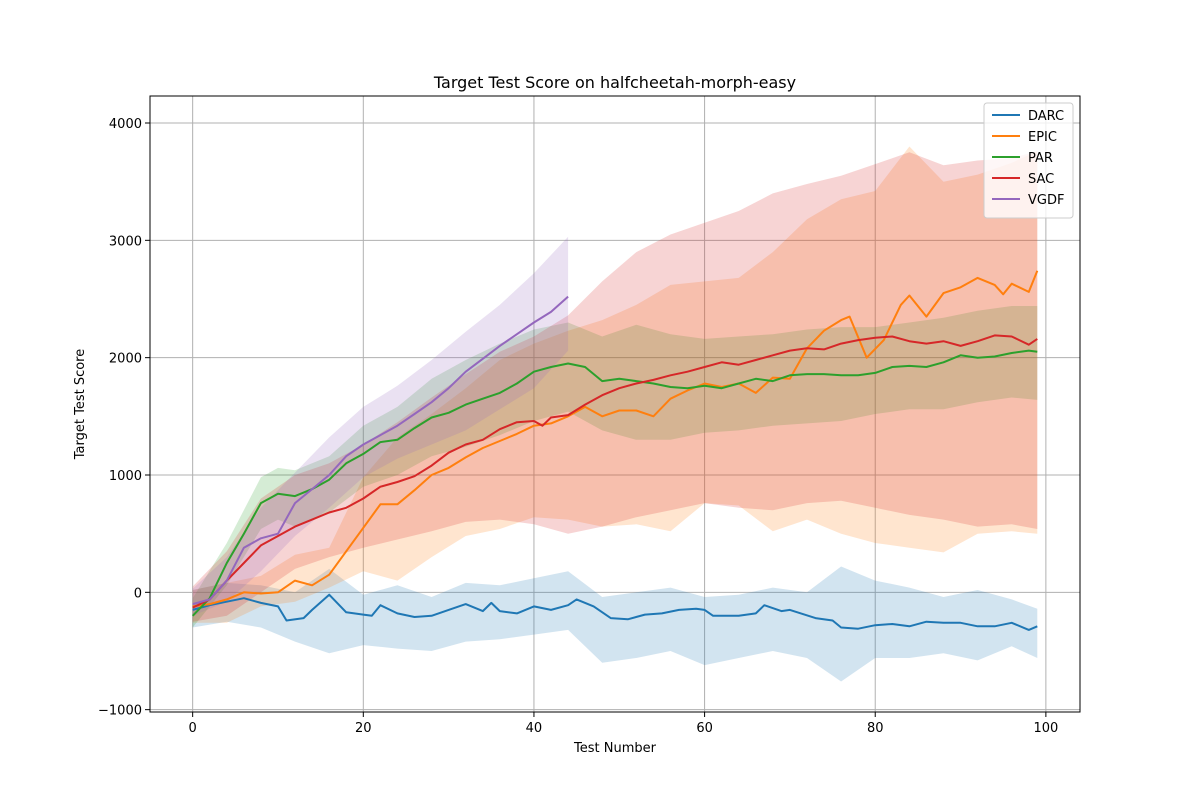 Image resolution: width=1200 pixels, height=800 pixels. I want to click on x-tick-label: 80, so click(875, 728).